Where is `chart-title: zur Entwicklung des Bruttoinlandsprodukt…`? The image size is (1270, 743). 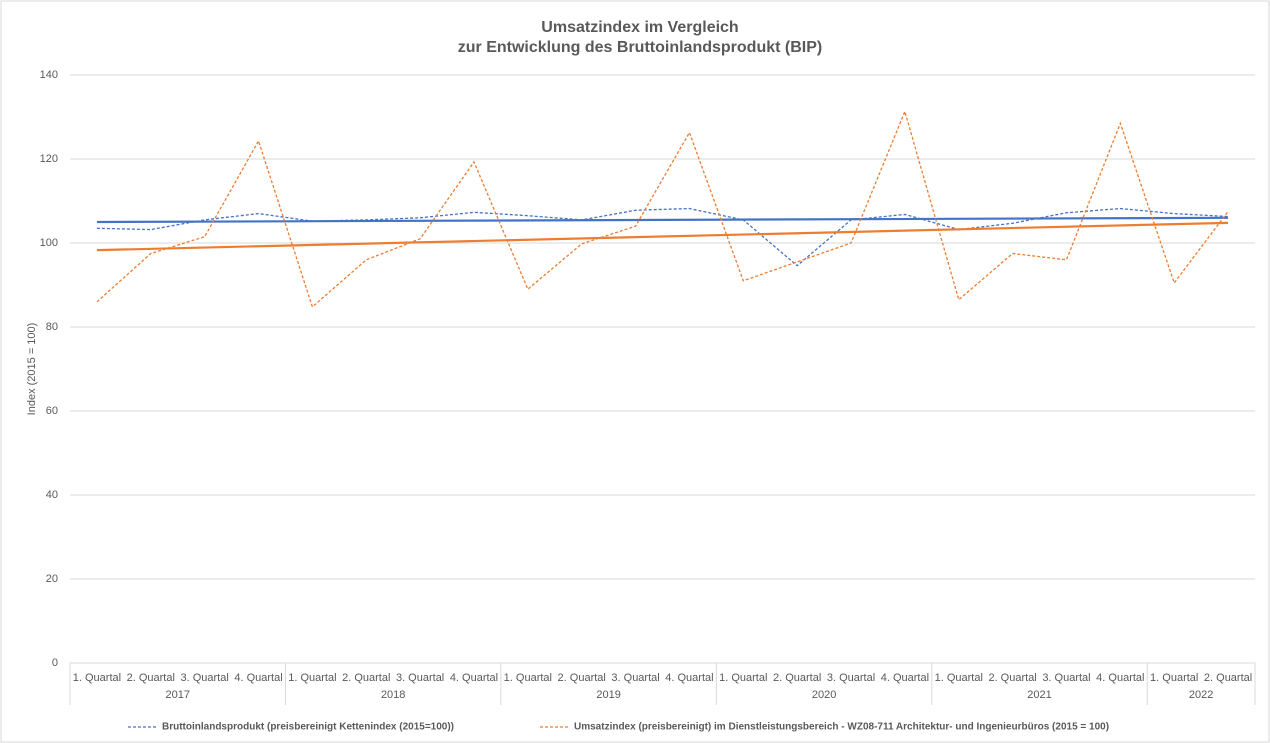 chart-title: zur Entwicklung des Bruttoinlandsprodukt… is located at coordinates (640, 47).